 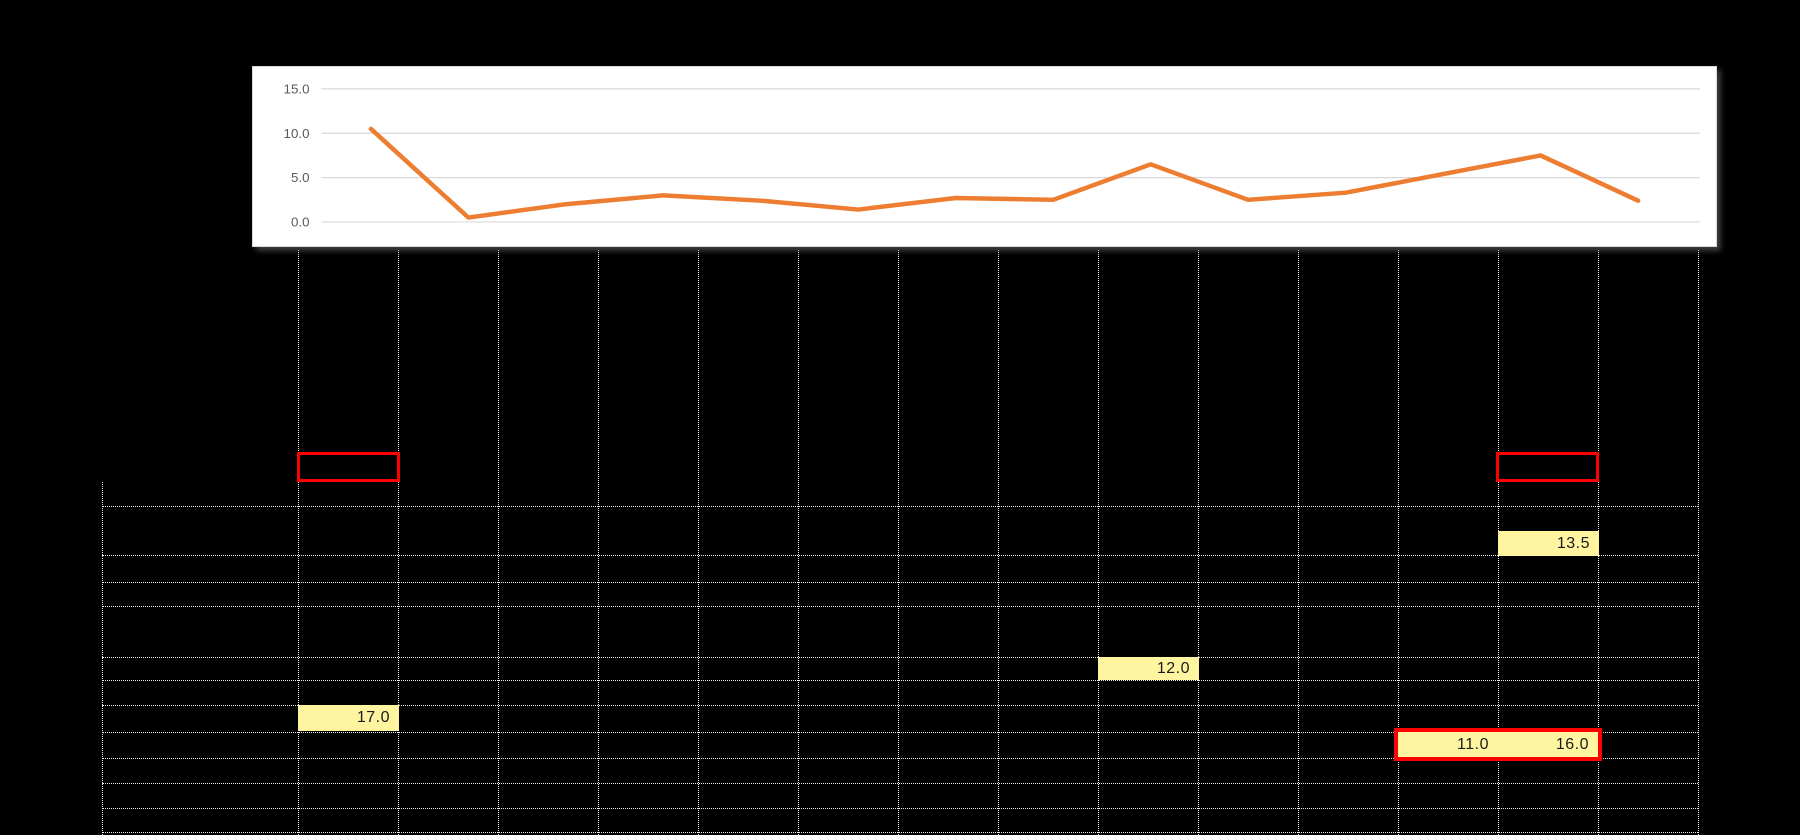 What do you see at coordinates (300, 221) in the screenshot?
I see `y-axis-tick-label: 0.0` at bounding box center [300, 221].